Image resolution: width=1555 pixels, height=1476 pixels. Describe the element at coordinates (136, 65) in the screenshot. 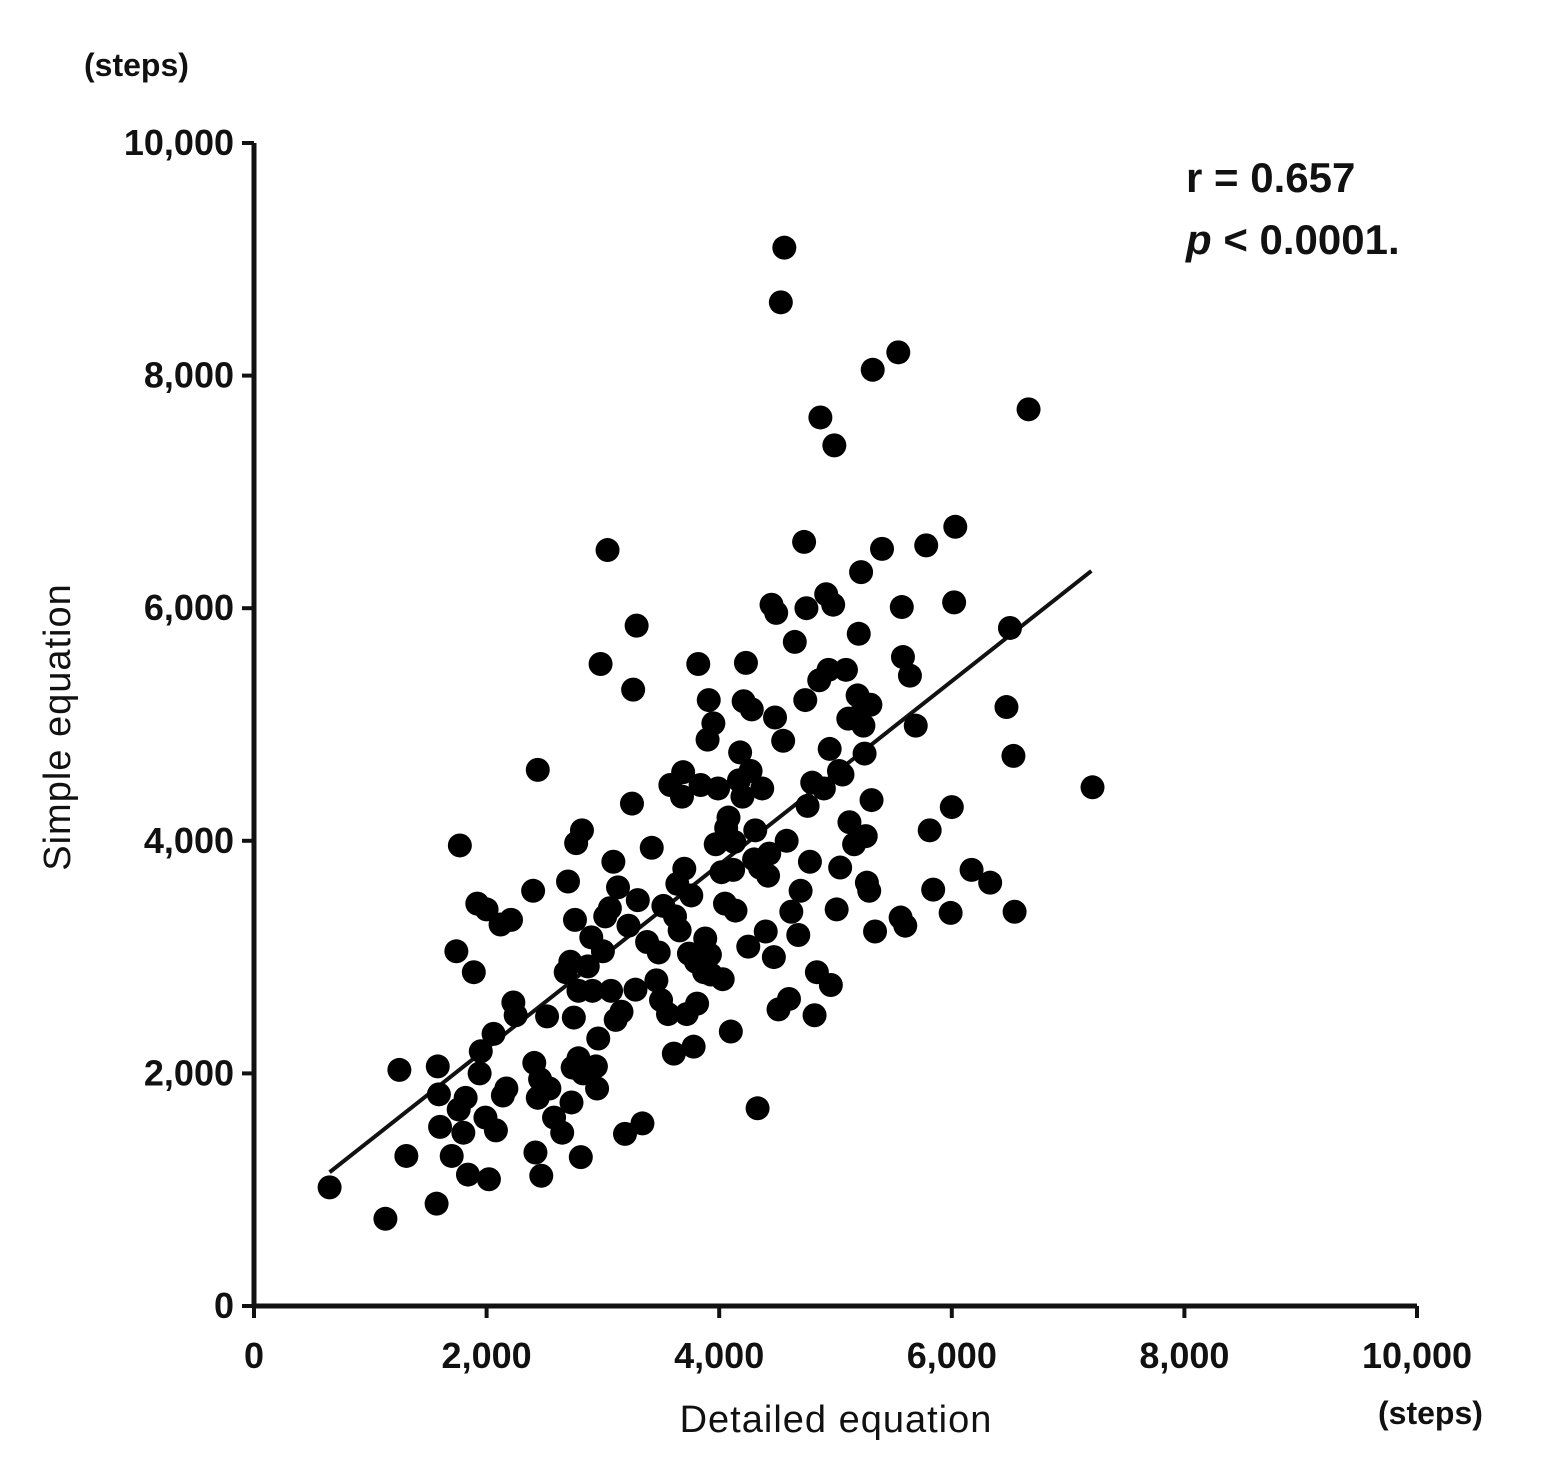

I see `y-axis-unit: (steps)` at that location.